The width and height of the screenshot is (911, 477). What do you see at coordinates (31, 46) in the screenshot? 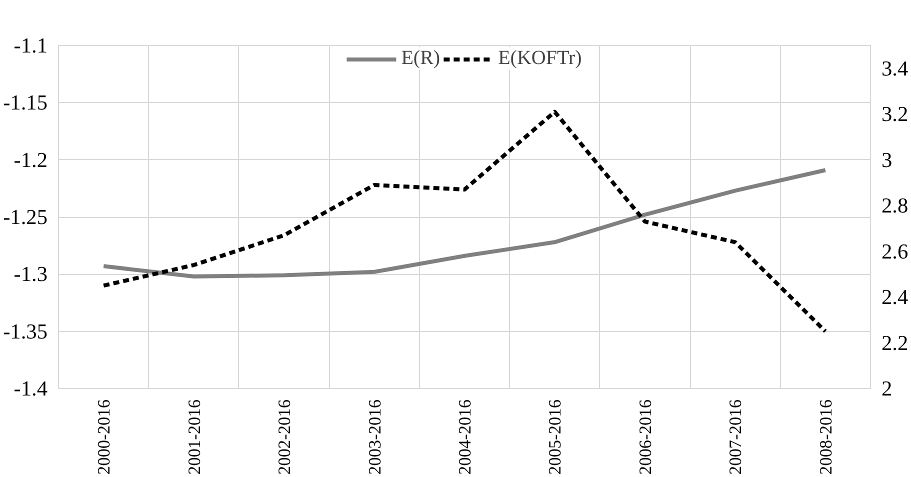
I see `y-tick-label: -1.1` at bounding box center [31, 46].